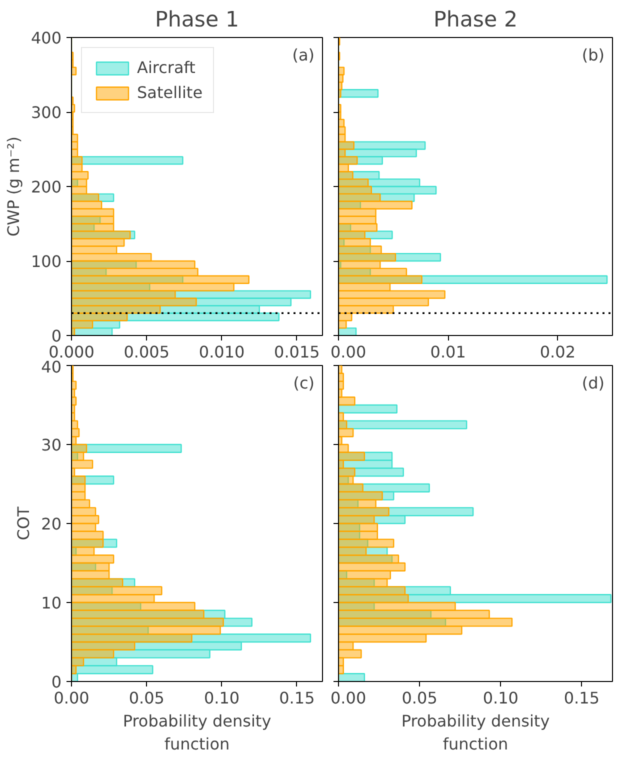 This screenshot has height=761, width=624. I want to click on chart-title: Phase 2, so click(475, 20).